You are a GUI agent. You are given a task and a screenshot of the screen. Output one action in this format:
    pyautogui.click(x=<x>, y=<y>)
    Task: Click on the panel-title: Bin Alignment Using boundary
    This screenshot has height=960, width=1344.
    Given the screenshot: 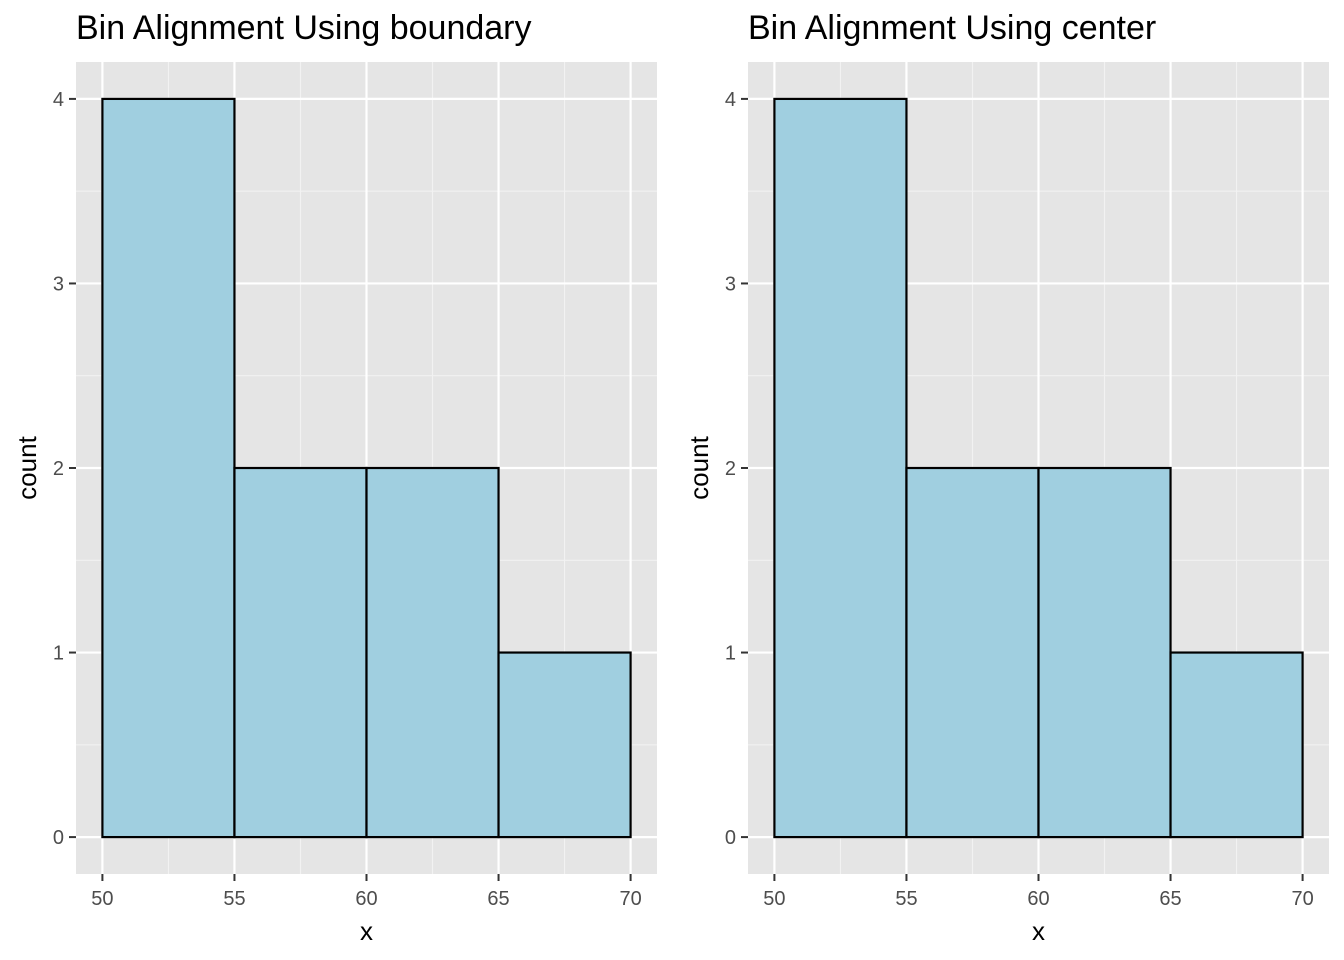 What is the action you would take?
    pyautogui.click(x=304, y=28)
    